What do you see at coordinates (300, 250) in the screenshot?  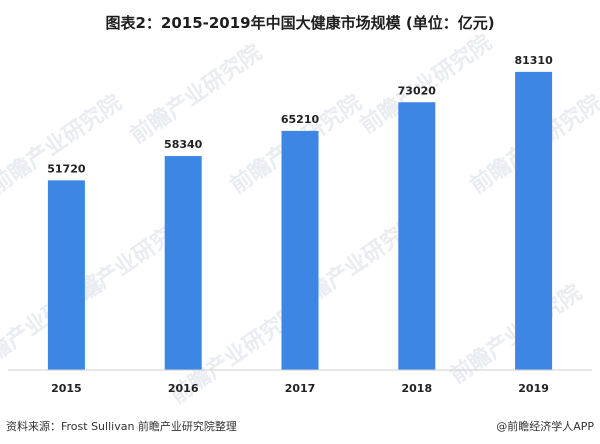 I see `bar-2017` at bounding box center [300, 250].